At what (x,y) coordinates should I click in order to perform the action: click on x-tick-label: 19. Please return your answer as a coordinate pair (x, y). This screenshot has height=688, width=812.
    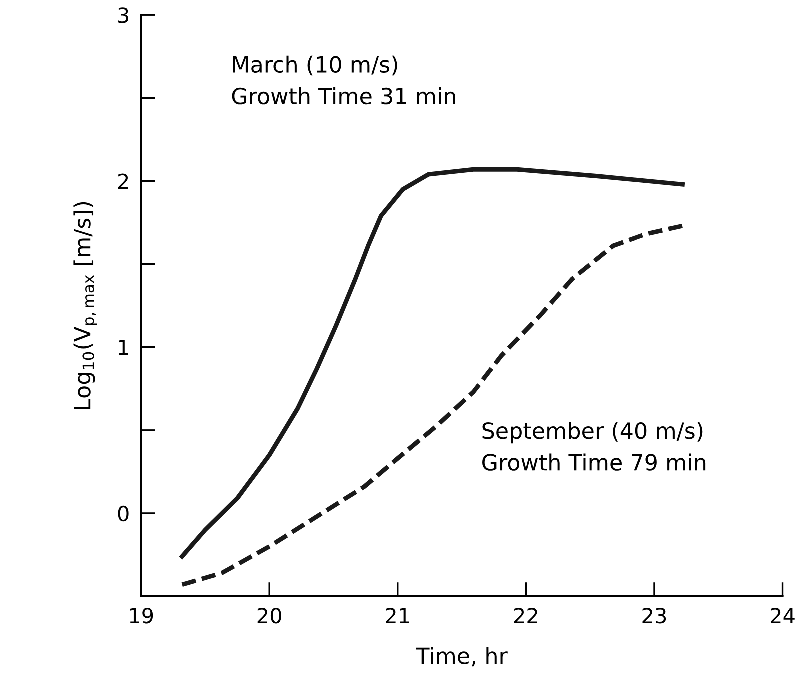
    Looking at the image, I should click on (142, 616).